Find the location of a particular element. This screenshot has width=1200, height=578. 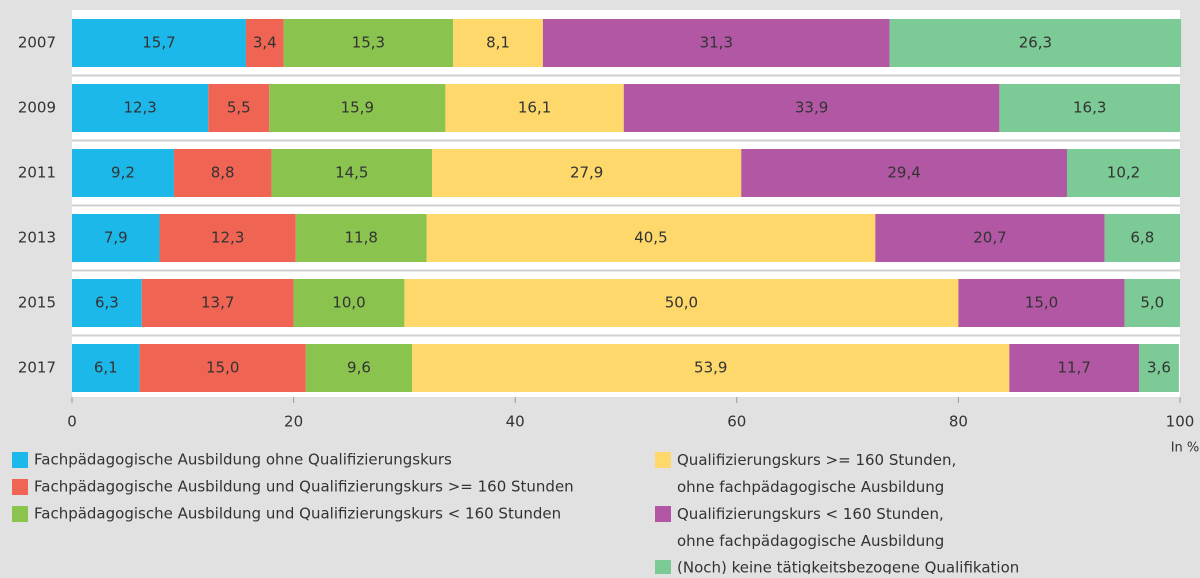

value-label: 27,9 is located at coordinates (586, 173).